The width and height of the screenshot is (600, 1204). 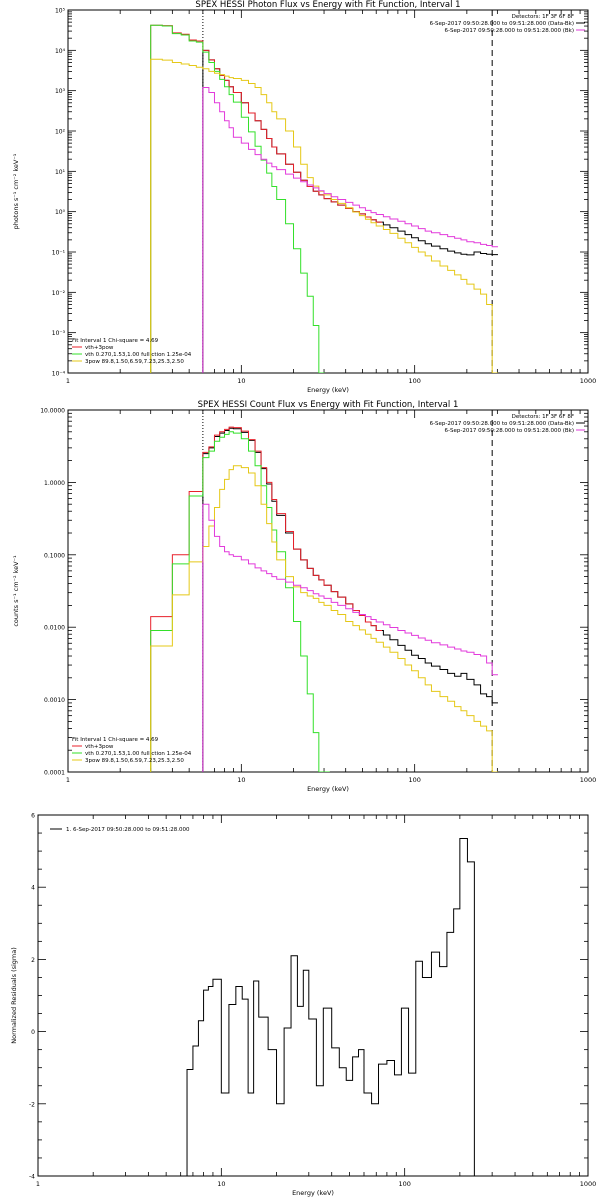 I want to click on photon-x-tick-label: 100, so click(x=414, y=381).